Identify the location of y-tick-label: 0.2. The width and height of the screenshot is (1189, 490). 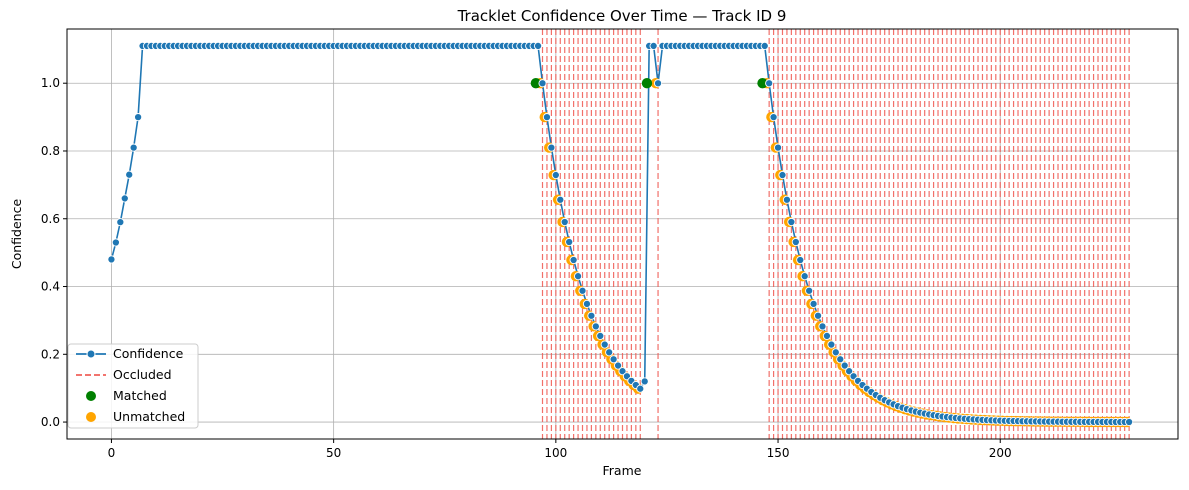
(50, 354).